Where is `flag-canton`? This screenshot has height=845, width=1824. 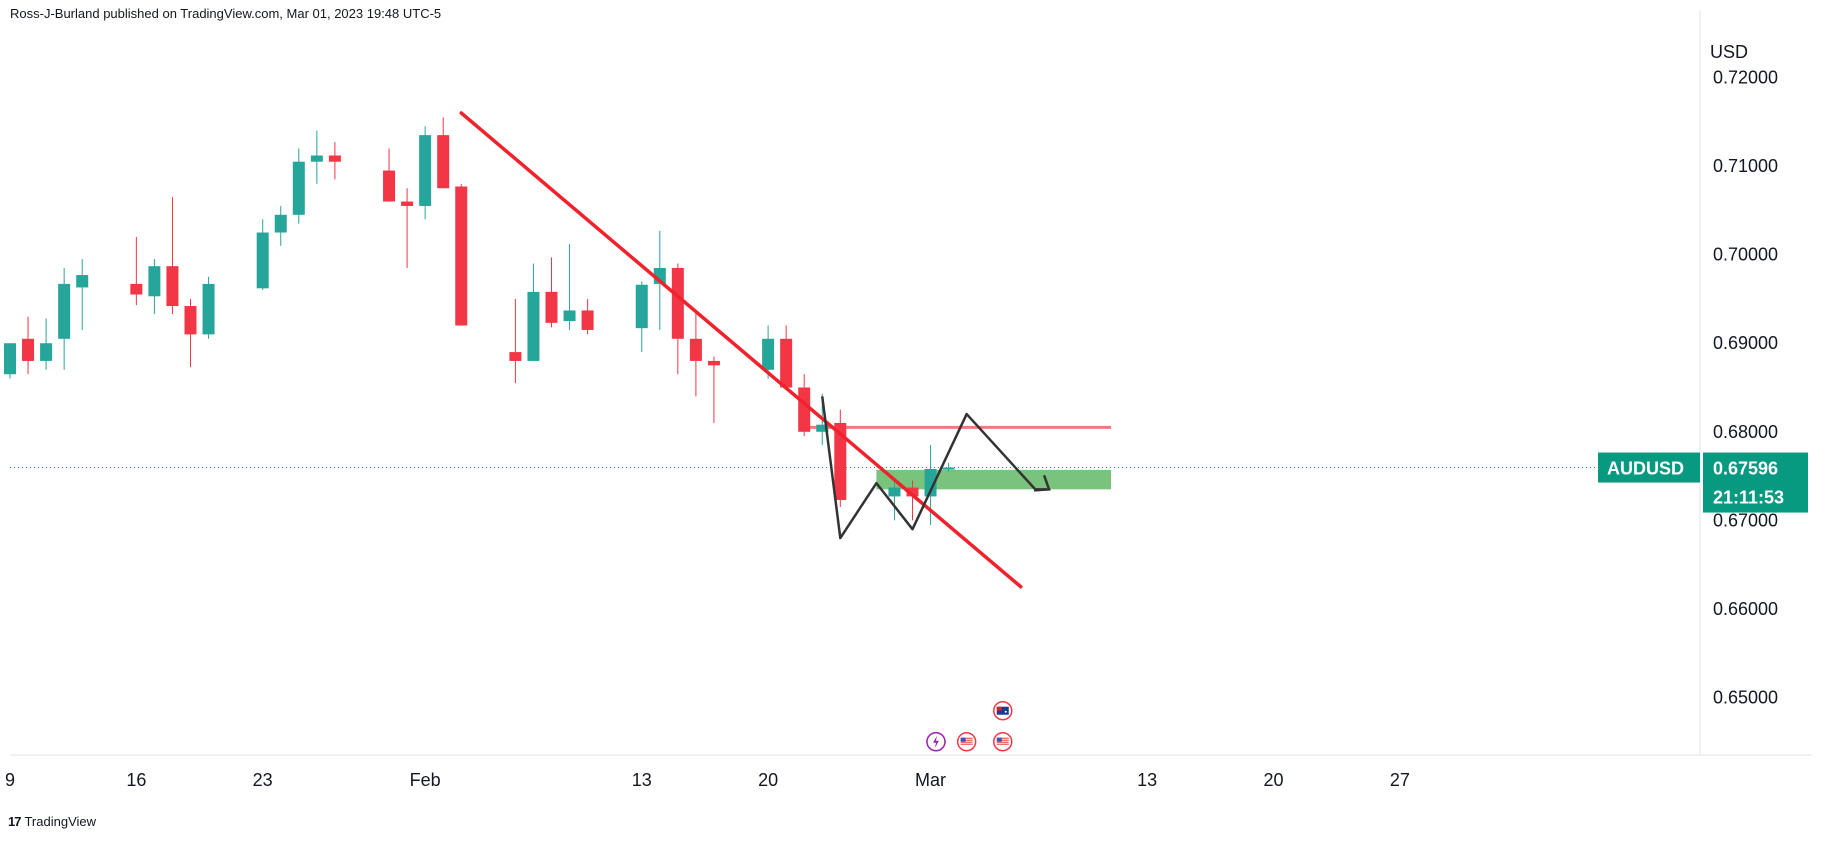 flag-canton is located at coordinates (999, 739).